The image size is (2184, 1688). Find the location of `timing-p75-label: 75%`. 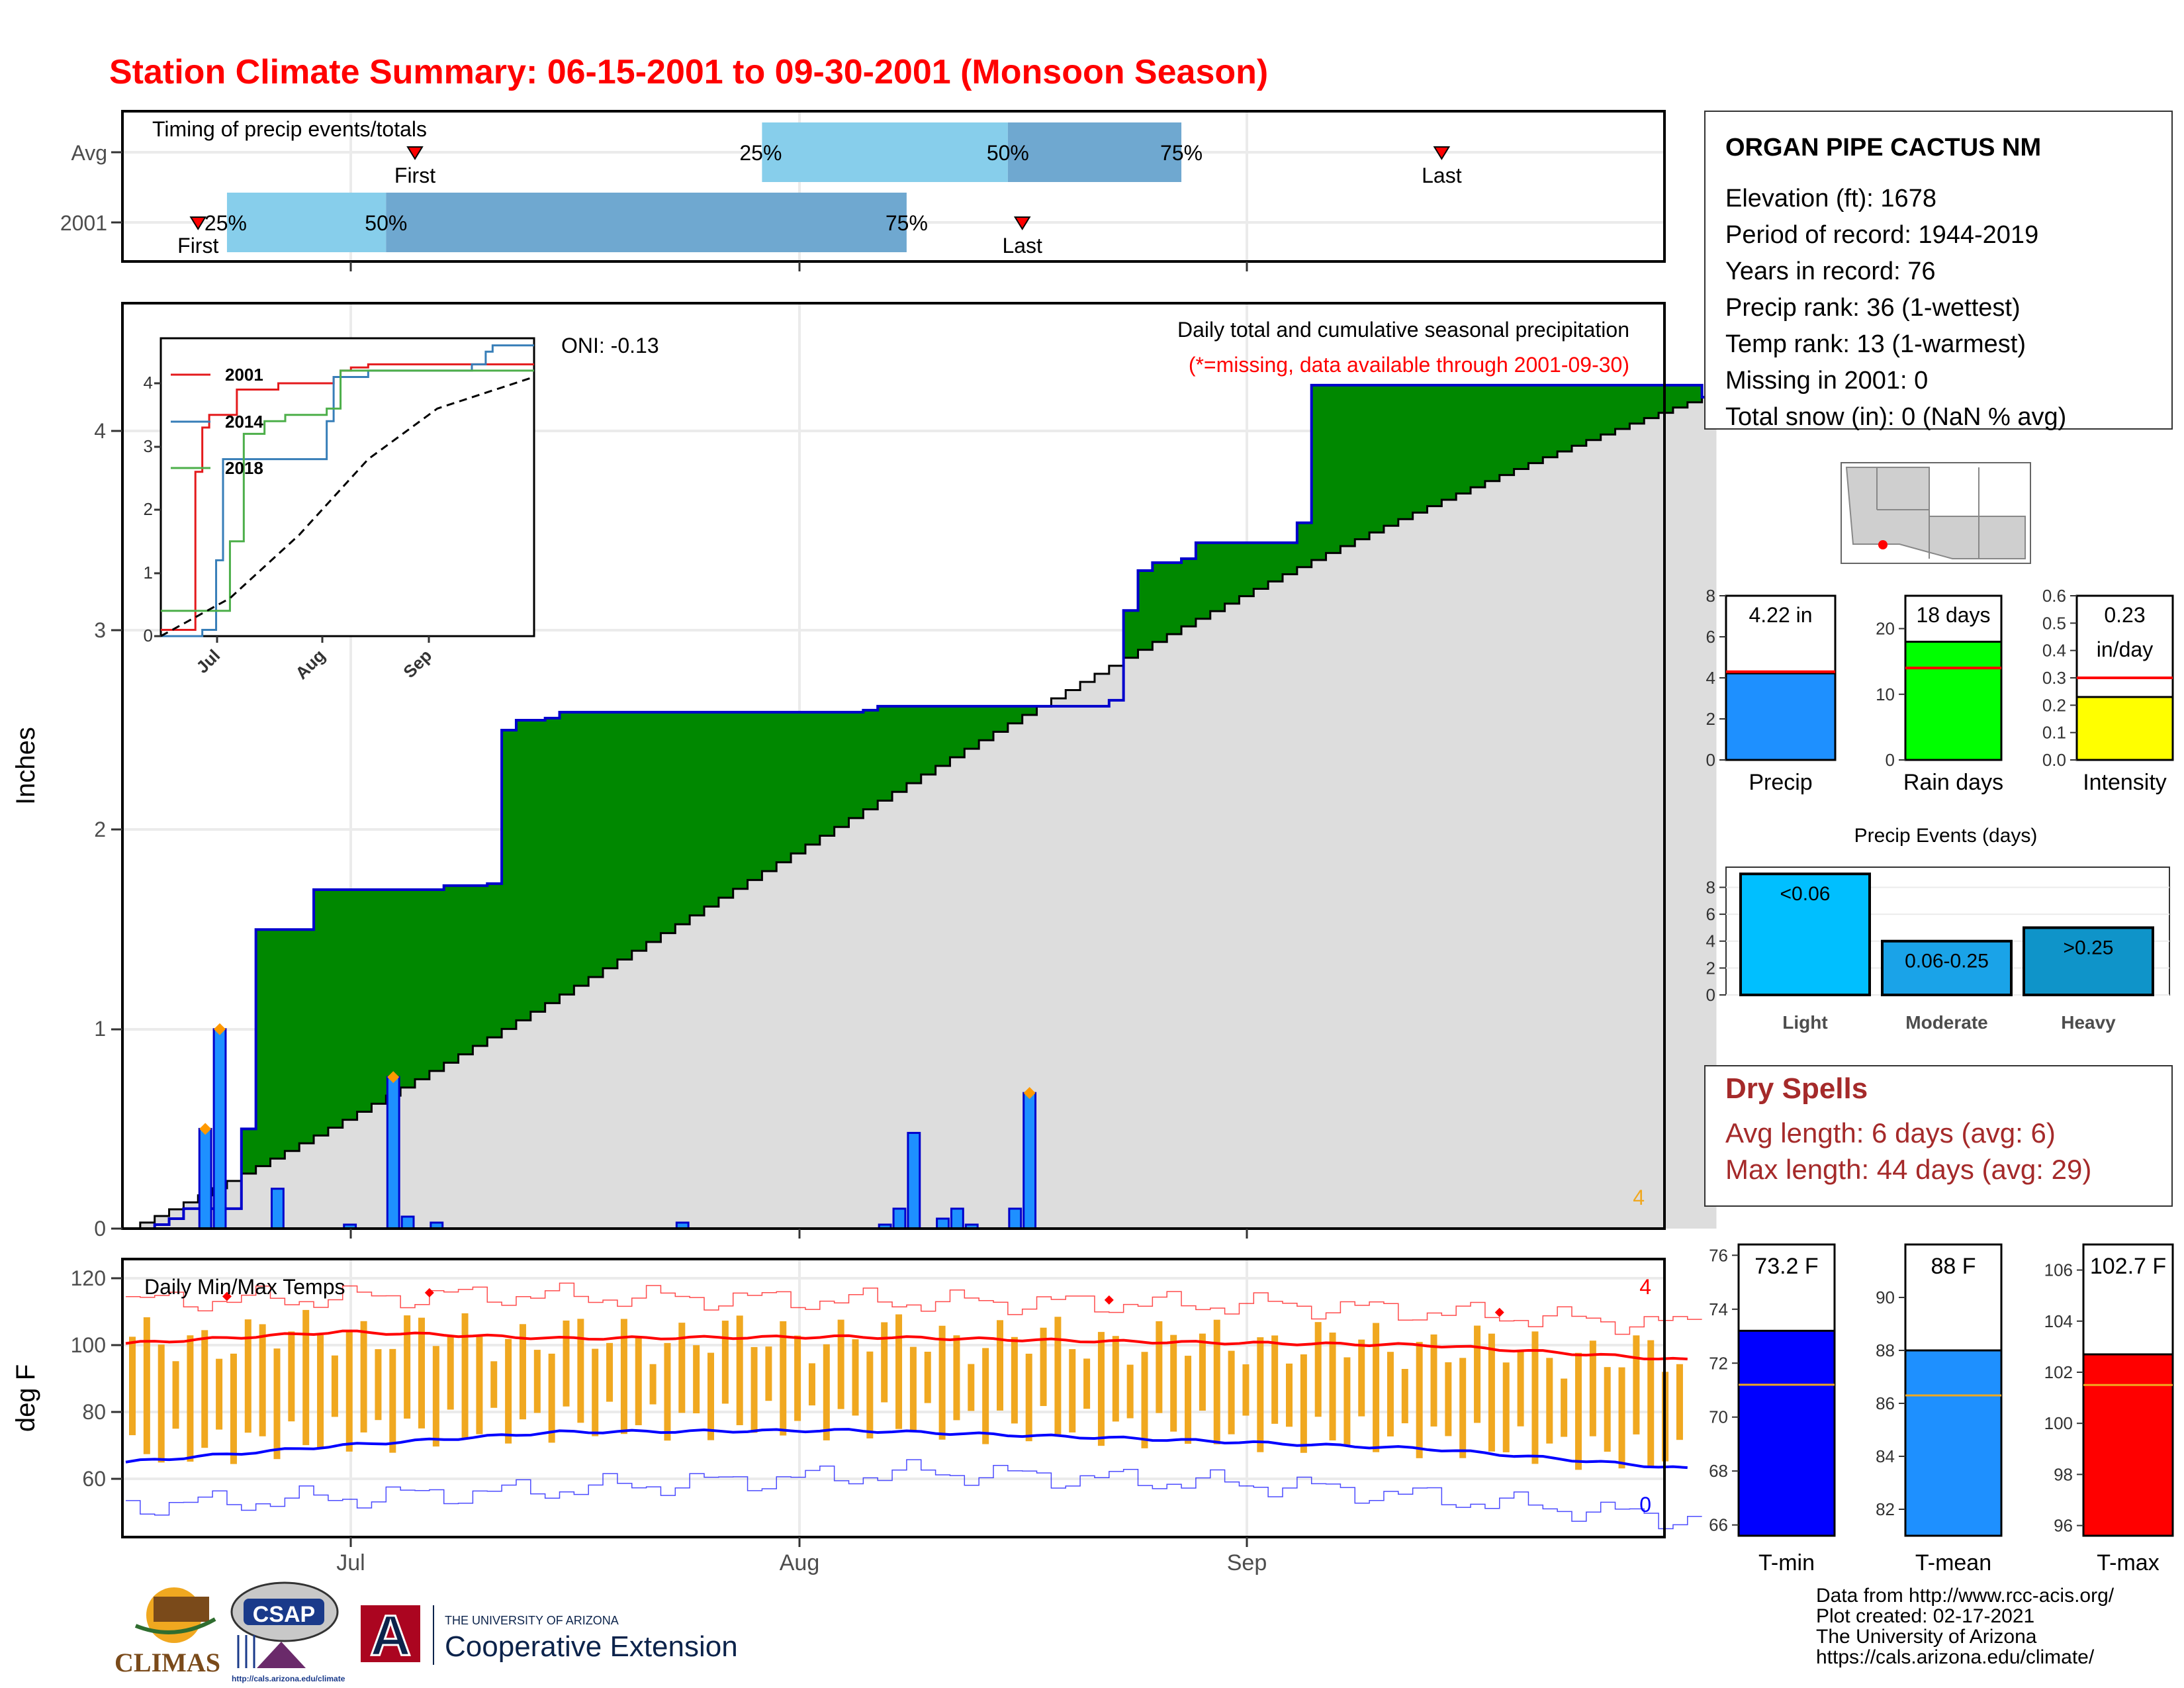

timing-p75-label: 75% is located at coordinates (907, 223).